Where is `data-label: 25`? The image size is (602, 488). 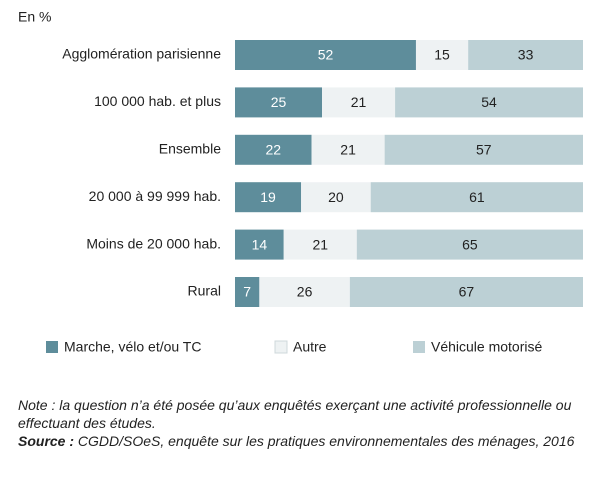 data-label: 25 is located at coordinates (279, 102).